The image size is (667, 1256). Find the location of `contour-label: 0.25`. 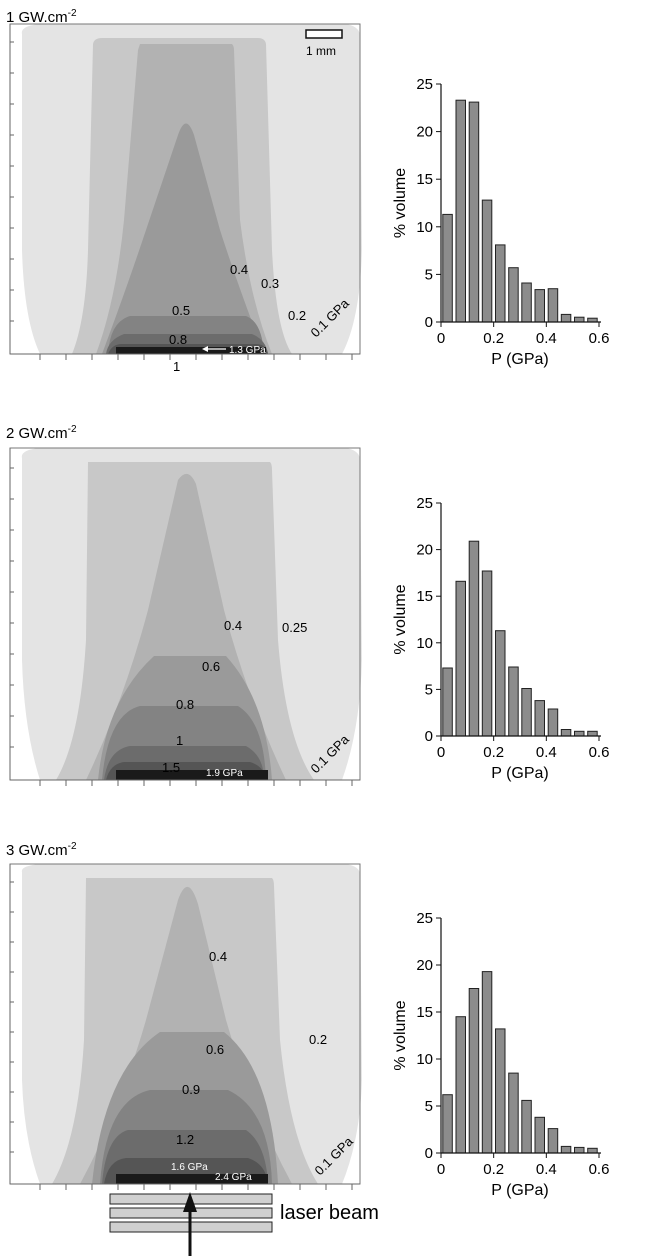

contour-label: 0.25 is located at coordinates (294, 627).